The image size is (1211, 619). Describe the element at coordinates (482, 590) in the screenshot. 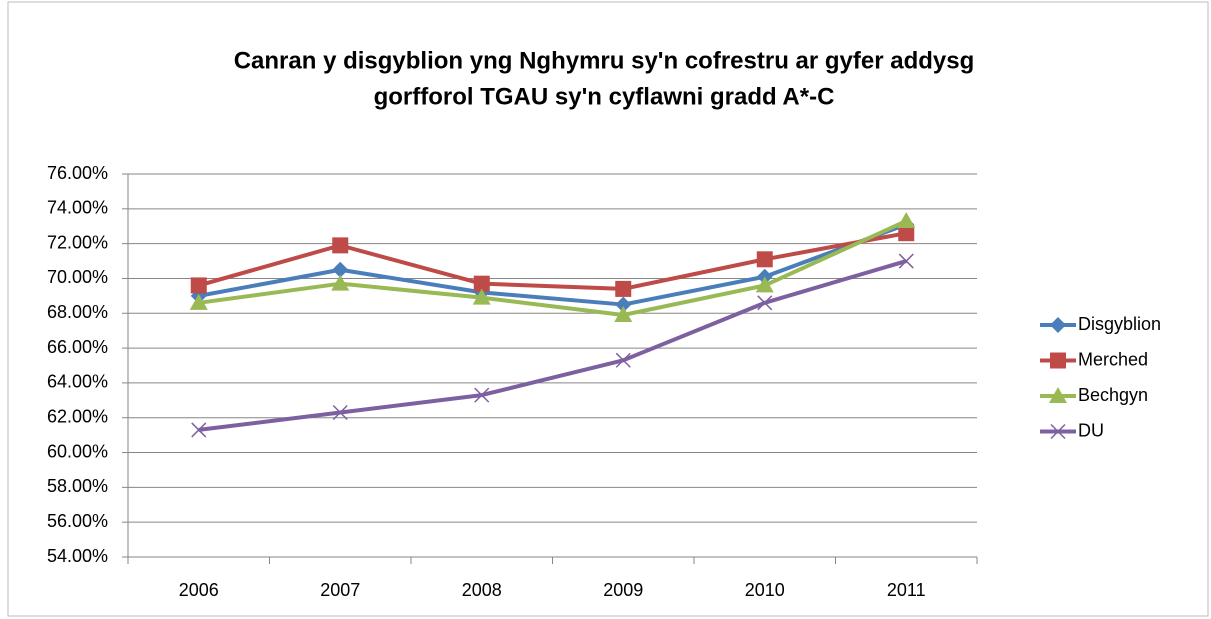

I see `x-tick-label: 2008` at that location.